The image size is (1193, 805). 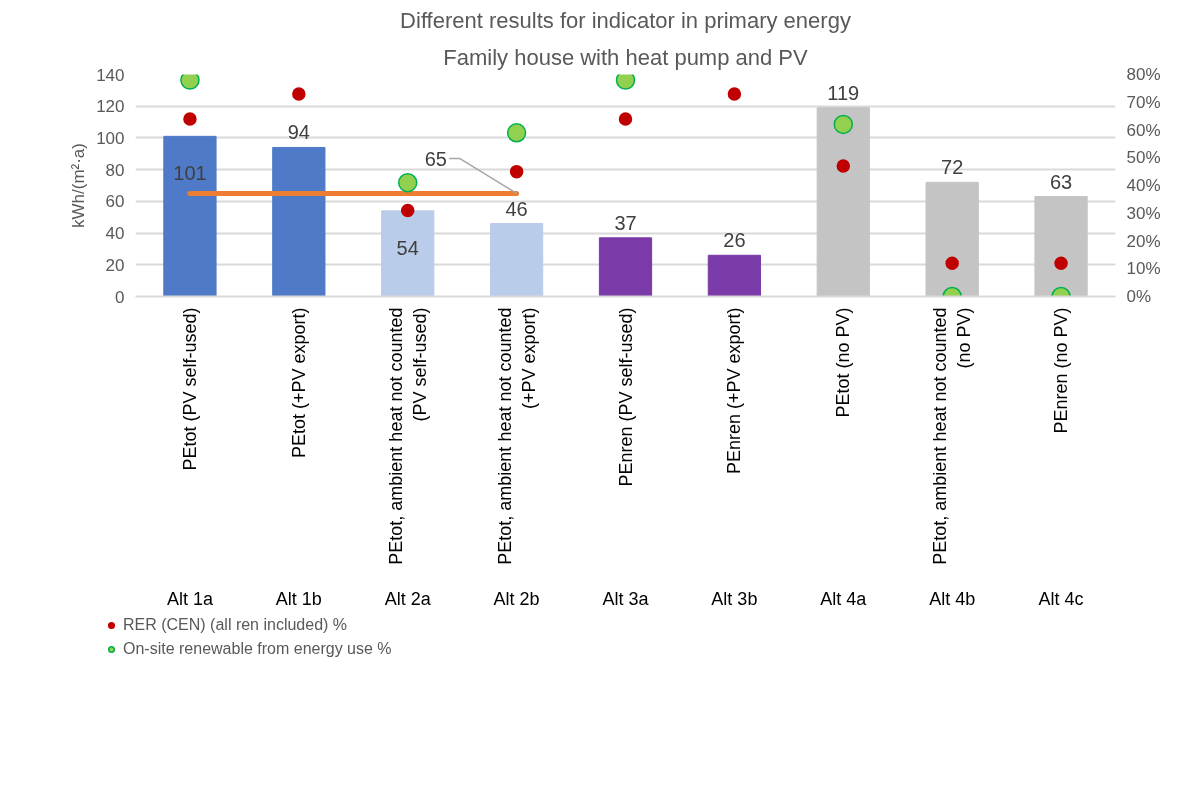 I want to click on legend-label: On-site renewable from energy use %, so click(x=257, y=649).